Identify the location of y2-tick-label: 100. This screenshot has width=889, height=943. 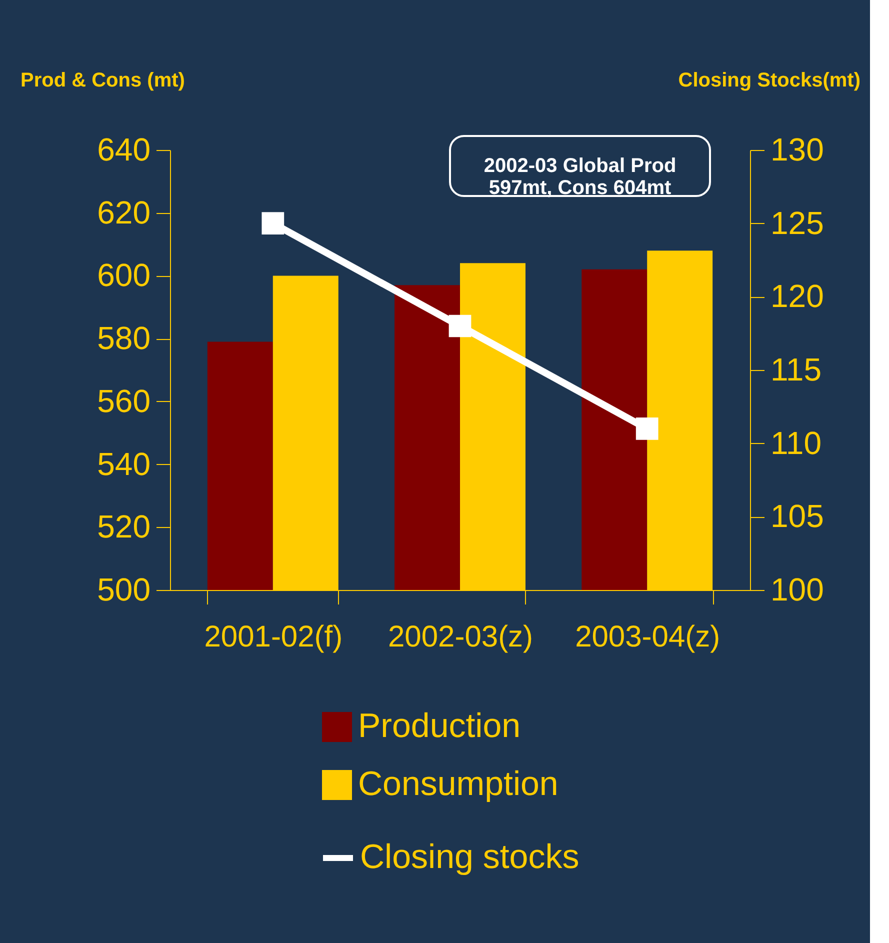
(797, 590).